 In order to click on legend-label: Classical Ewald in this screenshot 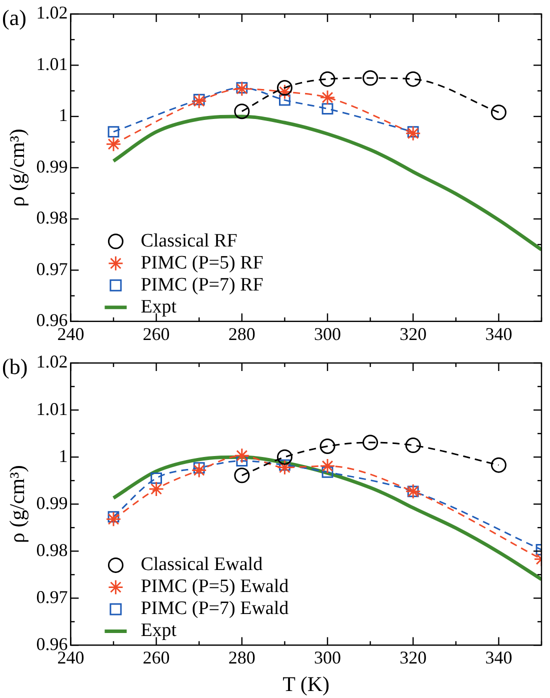, I will do `click(202, 565)`.